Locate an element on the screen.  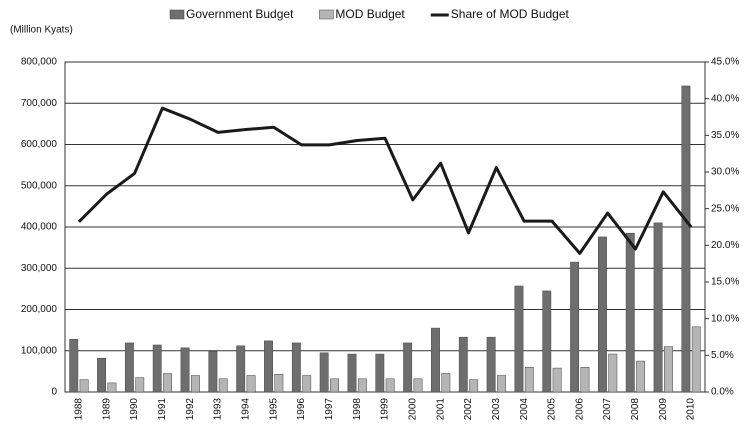
x-tick-label: 2004 is located at coordinates (524, 409).